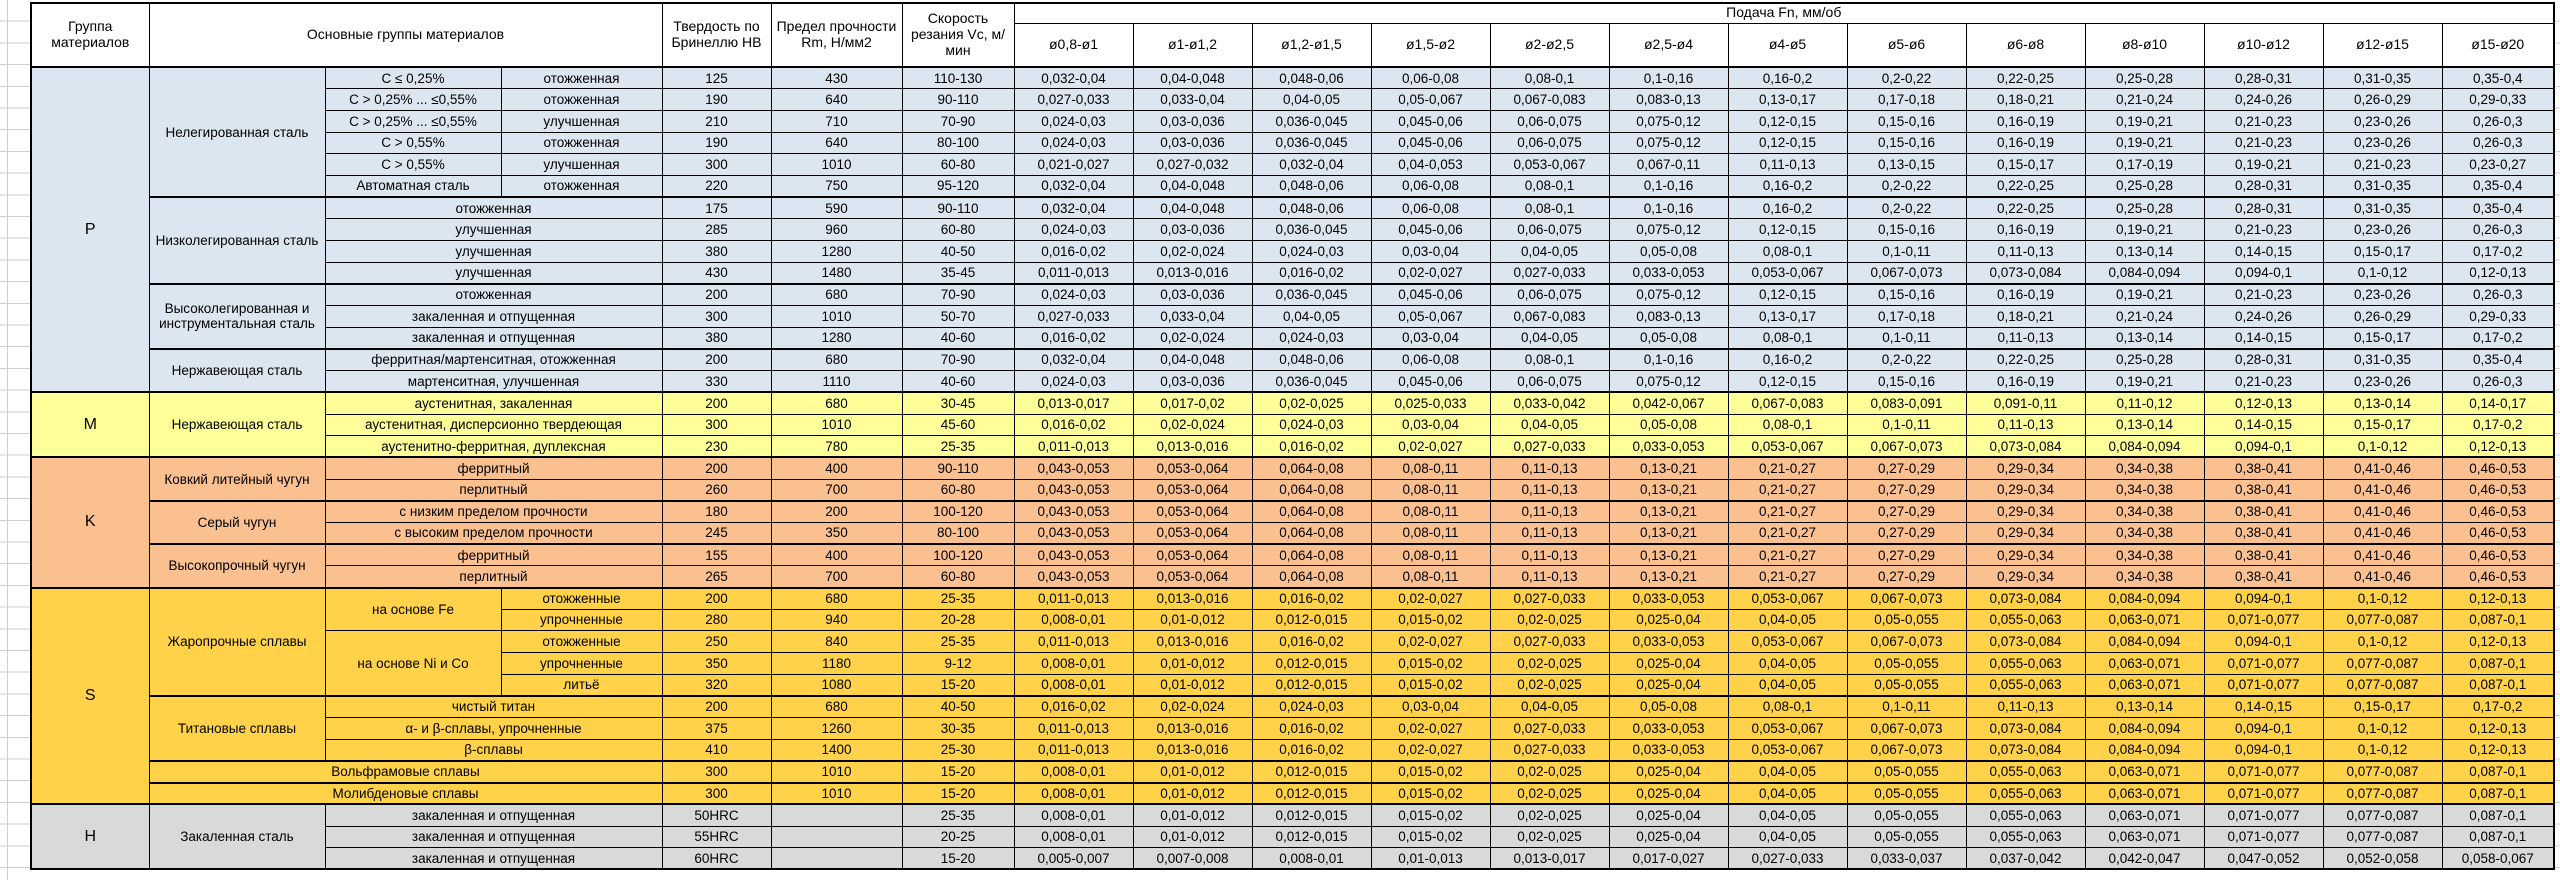 The image size is (2560, 880). I want to click on feed-cell: 0,15-0,17, so click(2382, 706).